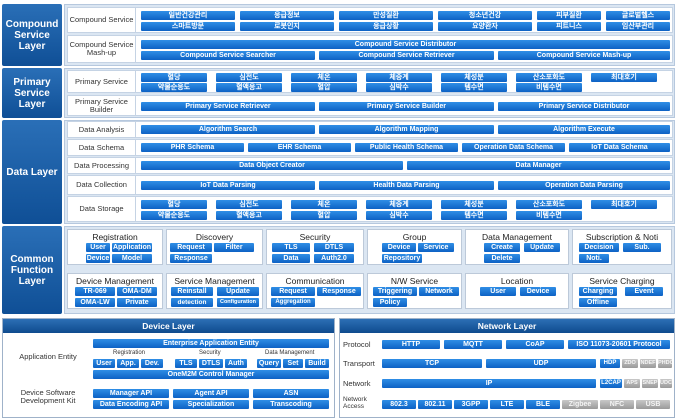 This screenshot has width=677, height=420. I want to click on sec-dtls-chip: DTLS, so click(334, 247).